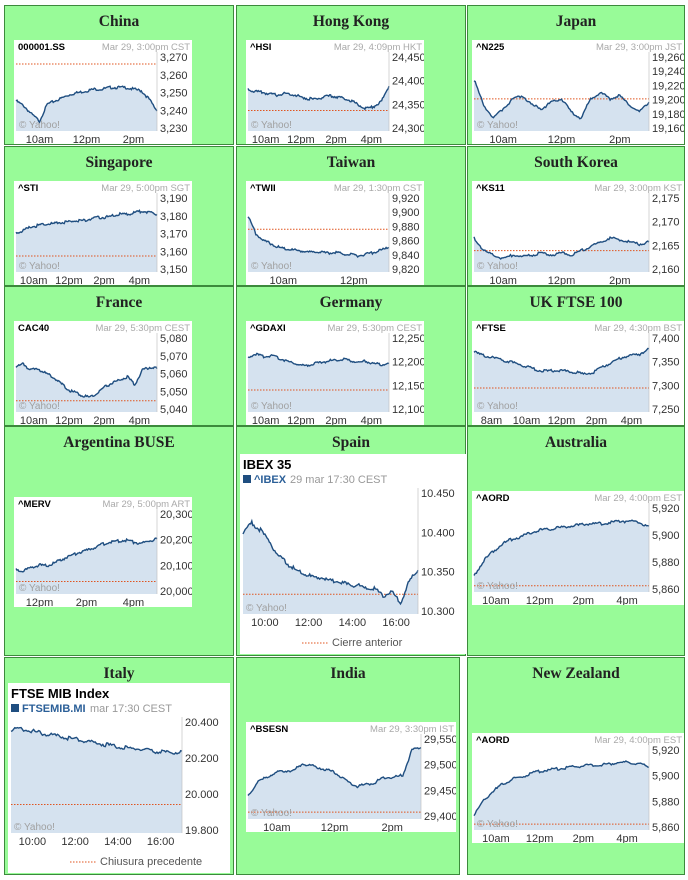 This screenshot has width=688, height=880. What do you see at coordinates (131, 709) in the screenshot?
I see `chart-timestamp: mar 17:30 CEST` at bounding box center [131, 709].